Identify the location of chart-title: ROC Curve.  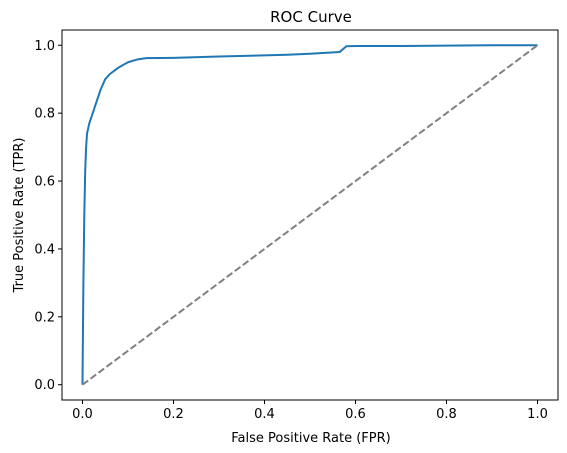
(311, 17).